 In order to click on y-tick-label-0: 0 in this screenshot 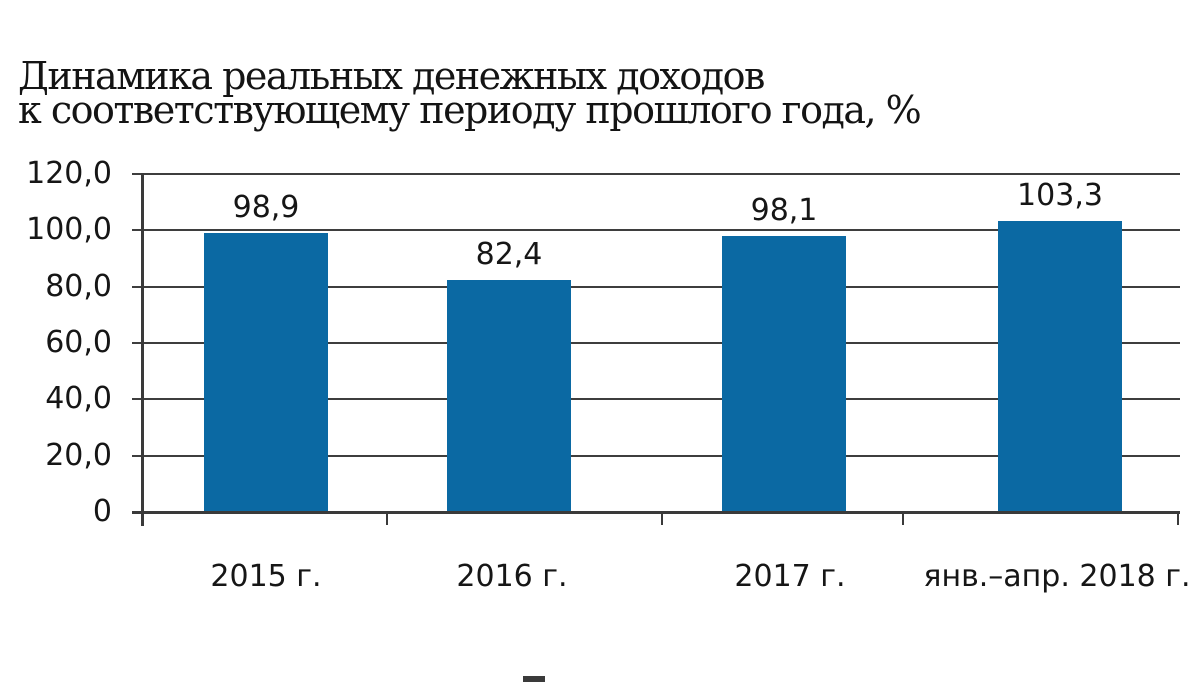, I will do `click(102, 511)`.